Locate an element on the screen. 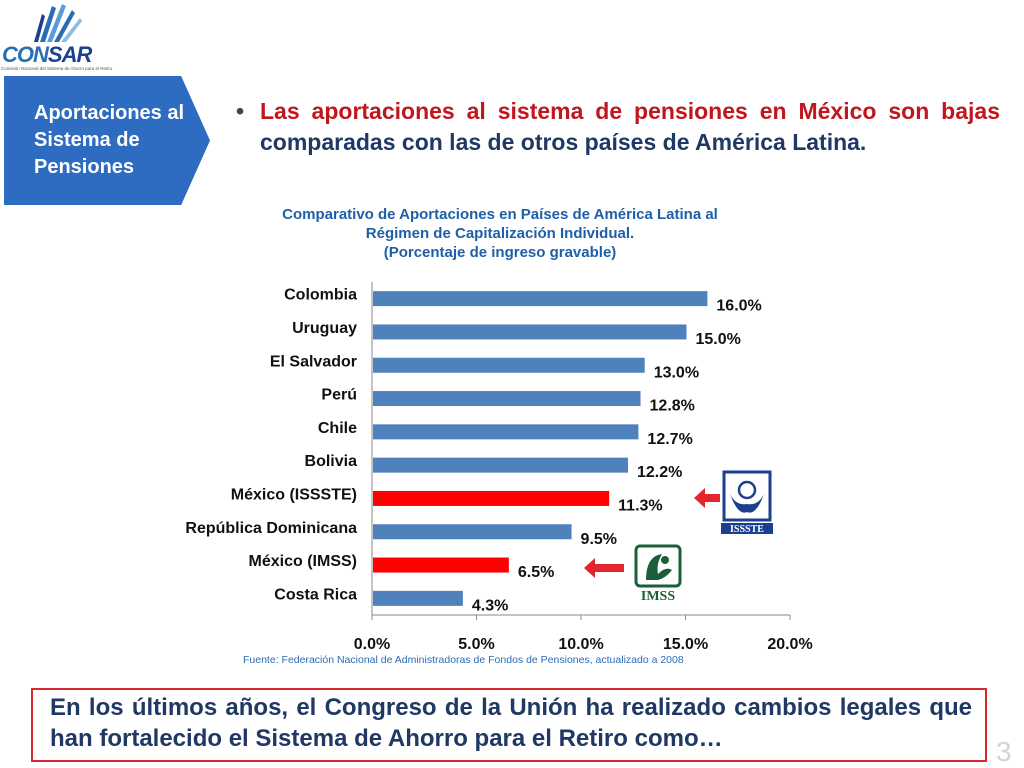  x-tick-label: 5.0% is located at coordinates (476, 644).